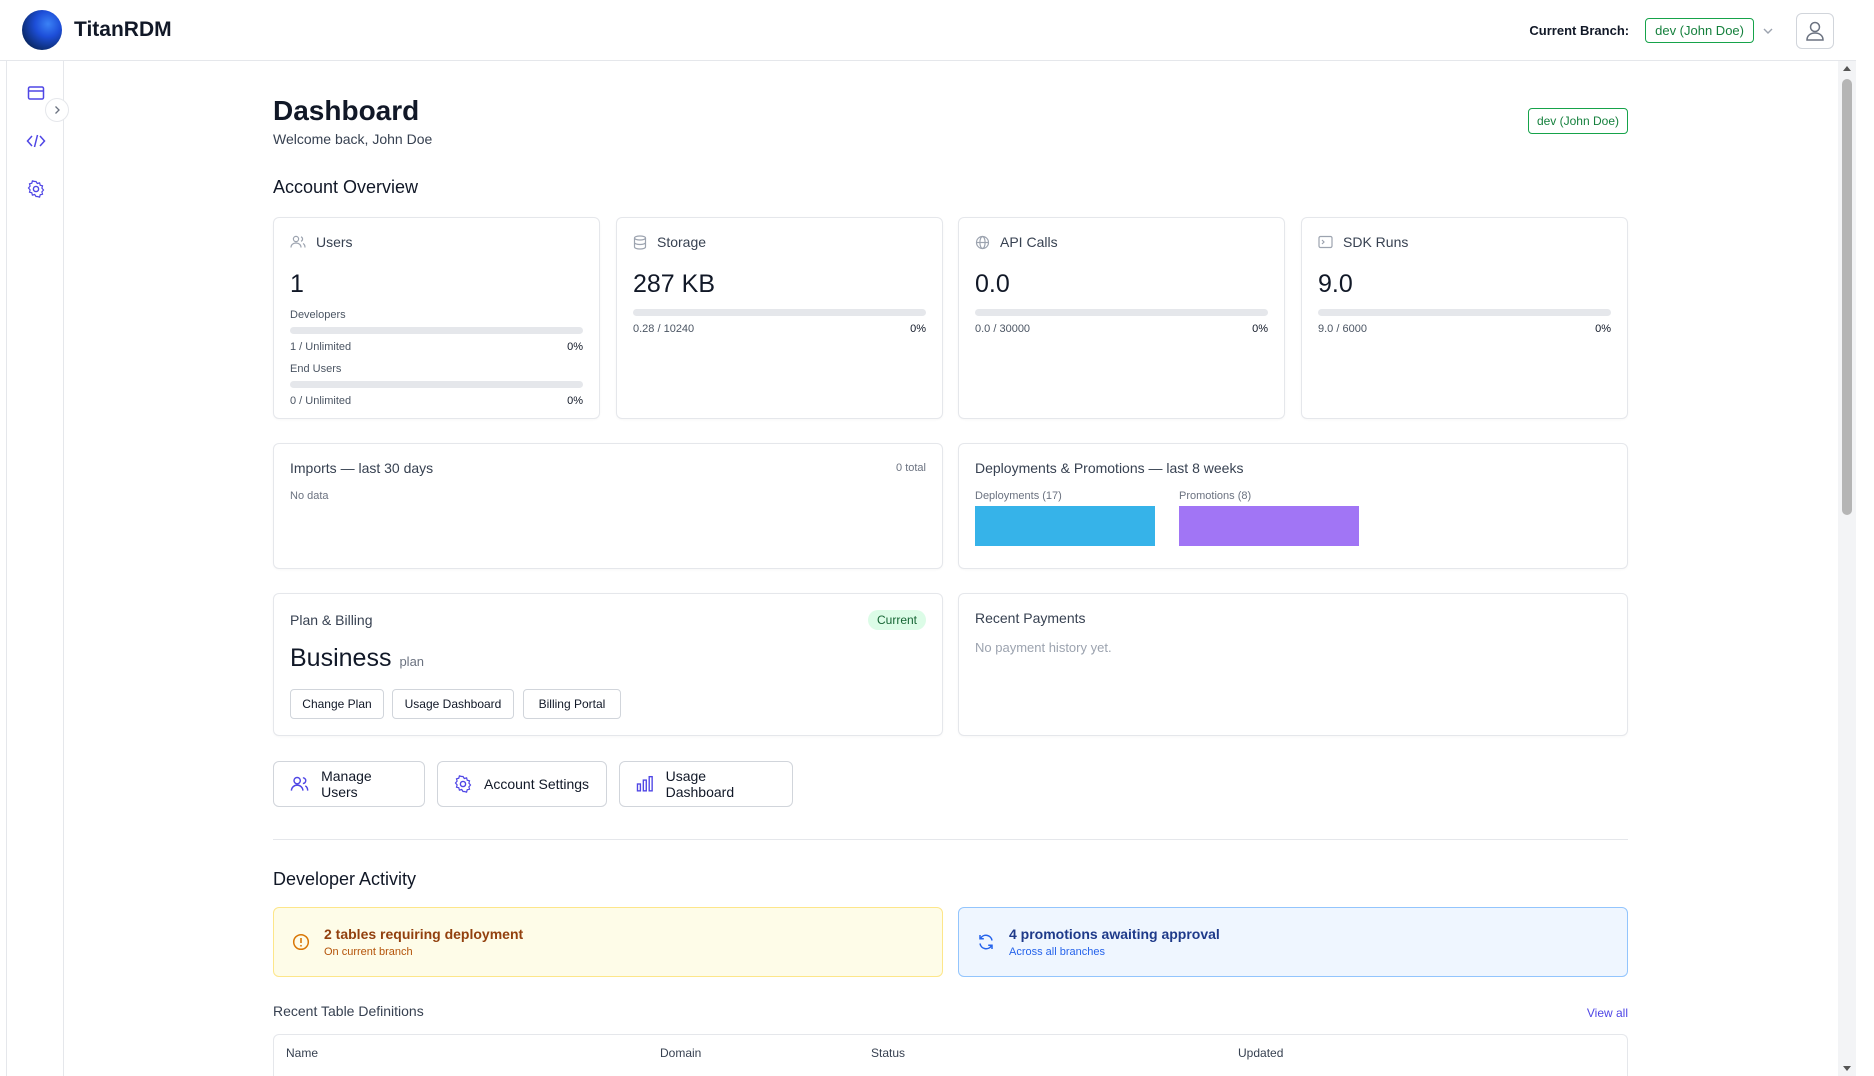 The height and width of the screenshot is (1076, 1874). Describe the element at coordinates (1029, 242) in the screenshot. I see `api-calls-label: API Calls` at that location.